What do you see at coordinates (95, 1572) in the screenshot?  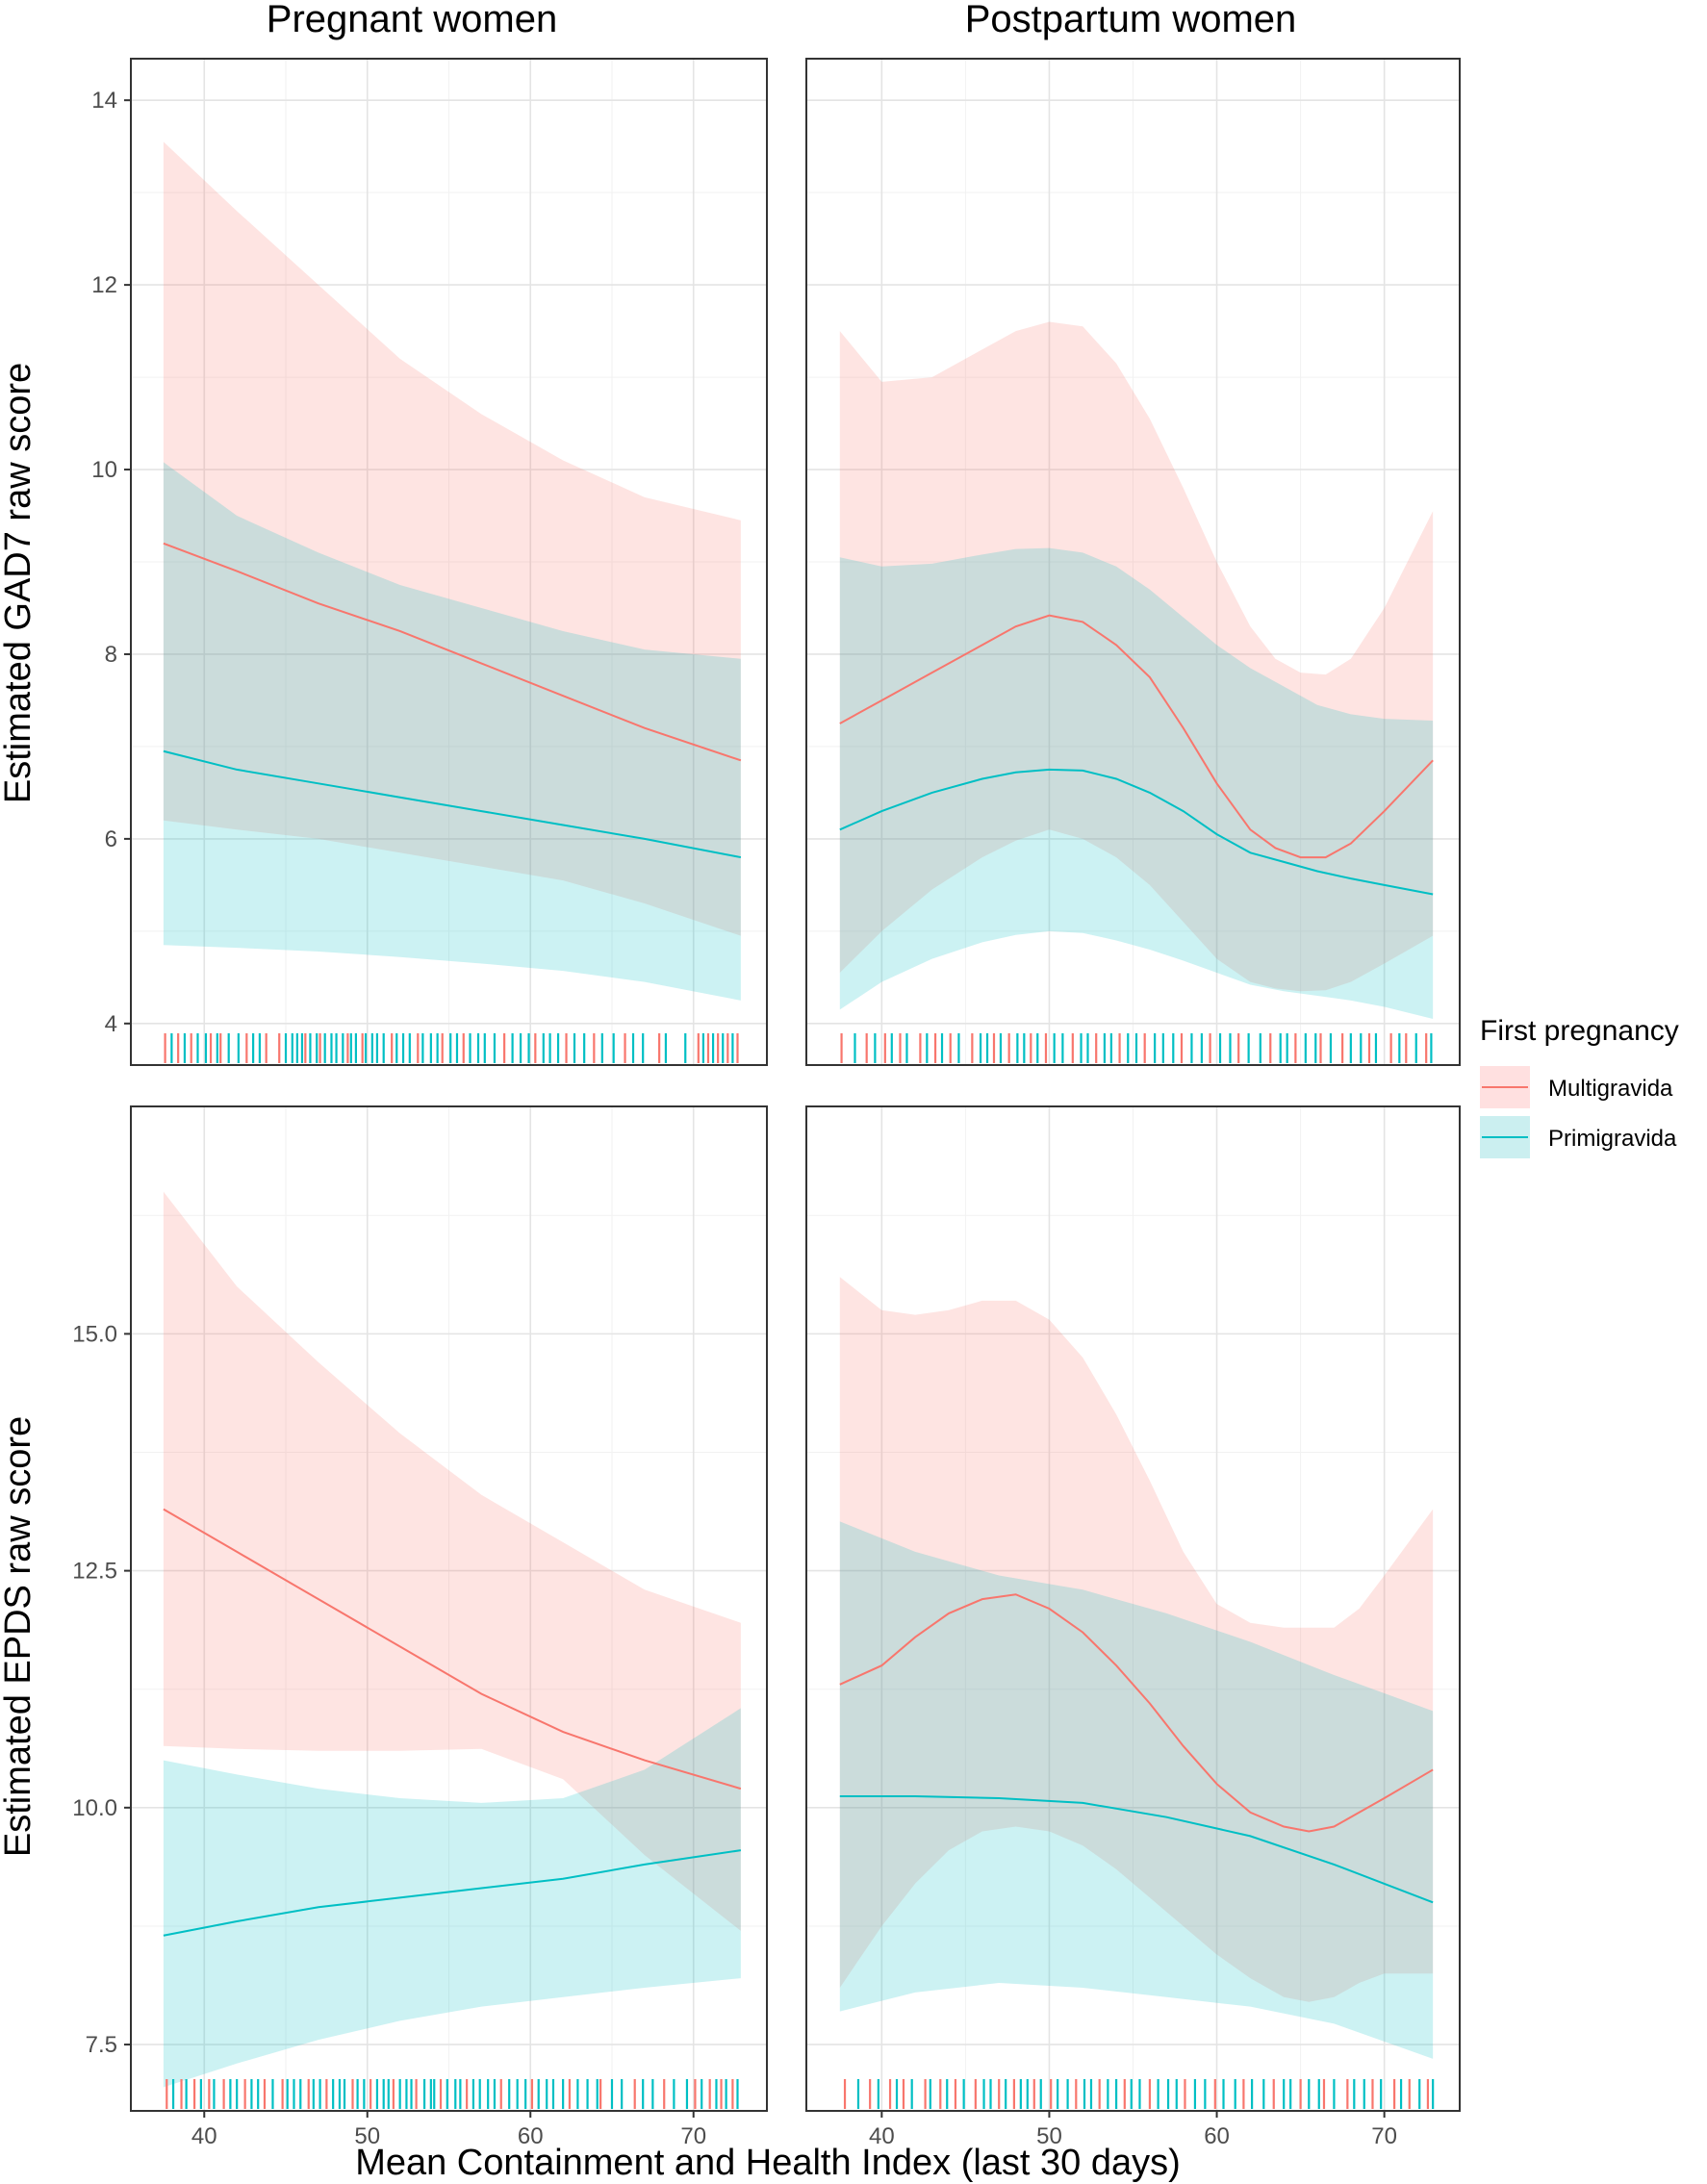 I see `y-tick-label: 12.5` at bounding box center [95, 1572].